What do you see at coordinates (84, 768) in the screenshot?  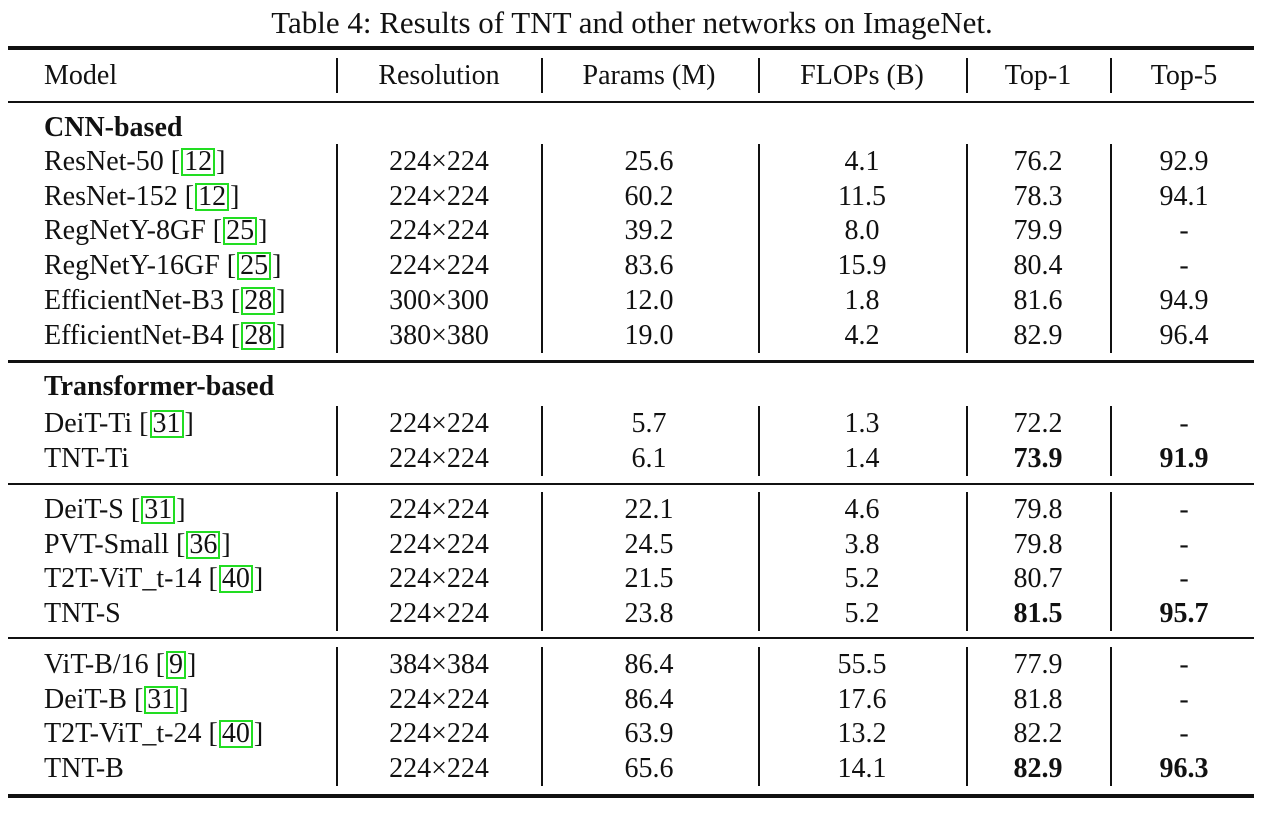 I see `model-name: TNT-B` at bounding box center [84, 768].